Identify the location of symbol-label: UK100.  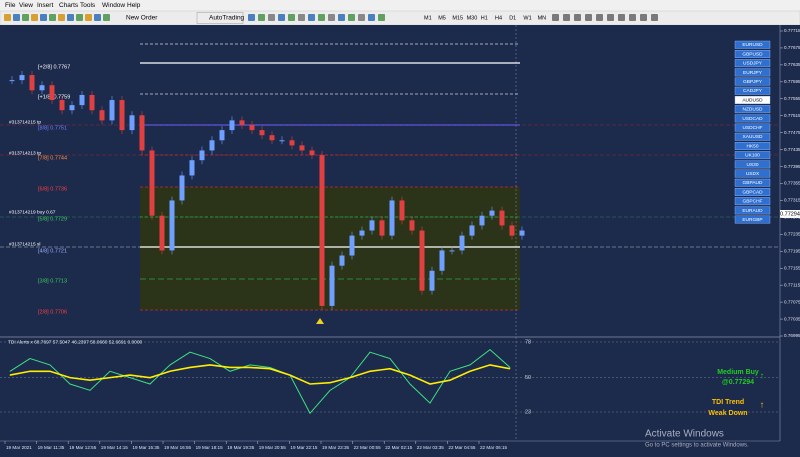
(752, 156).